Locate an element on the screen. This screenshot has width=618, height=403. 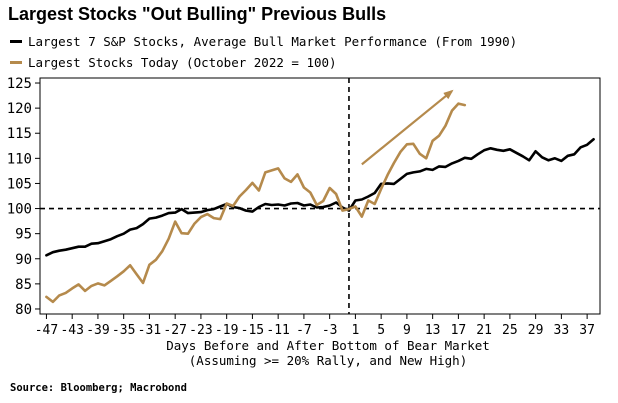
x-tick-label: 37 is located at coordinates (587, 330).